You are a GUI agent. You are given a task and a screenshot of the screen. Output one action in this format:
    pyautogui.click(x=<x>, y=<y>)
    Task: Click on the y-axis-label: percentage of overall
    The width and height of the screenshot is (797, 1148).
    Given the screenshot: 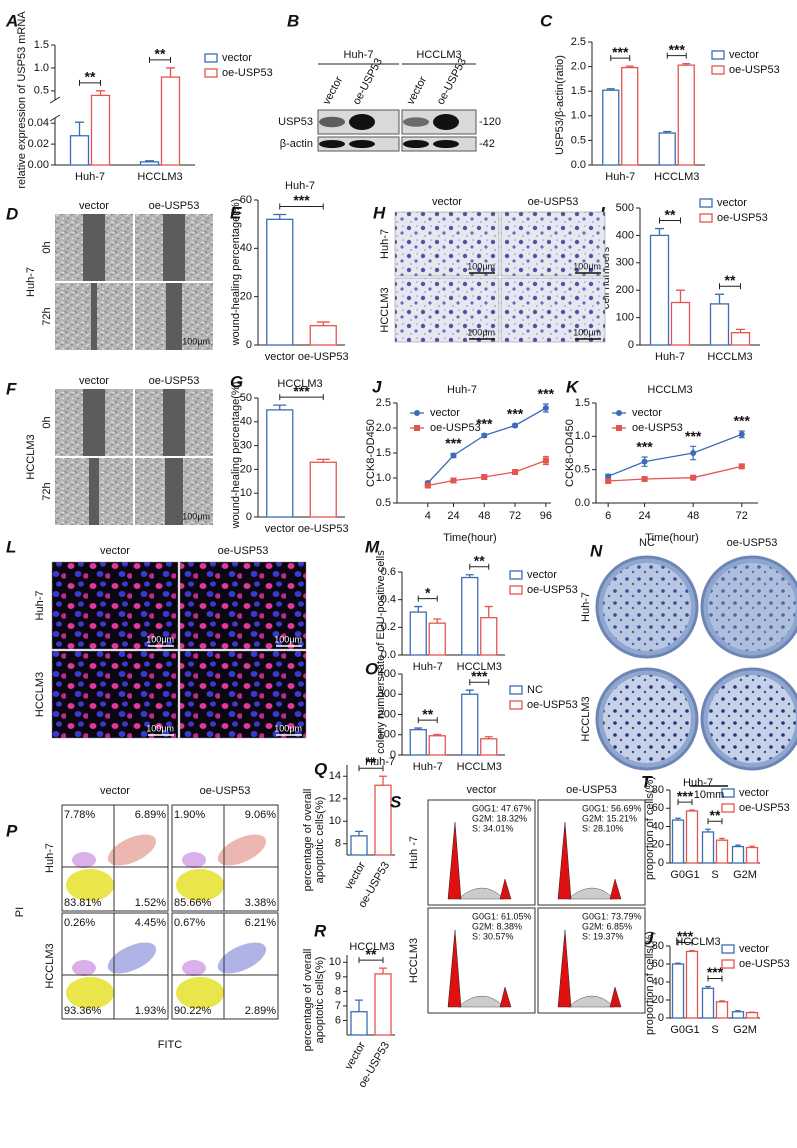 What is the action you would take?
    pyautogui.click(x=308, y=1000)
    